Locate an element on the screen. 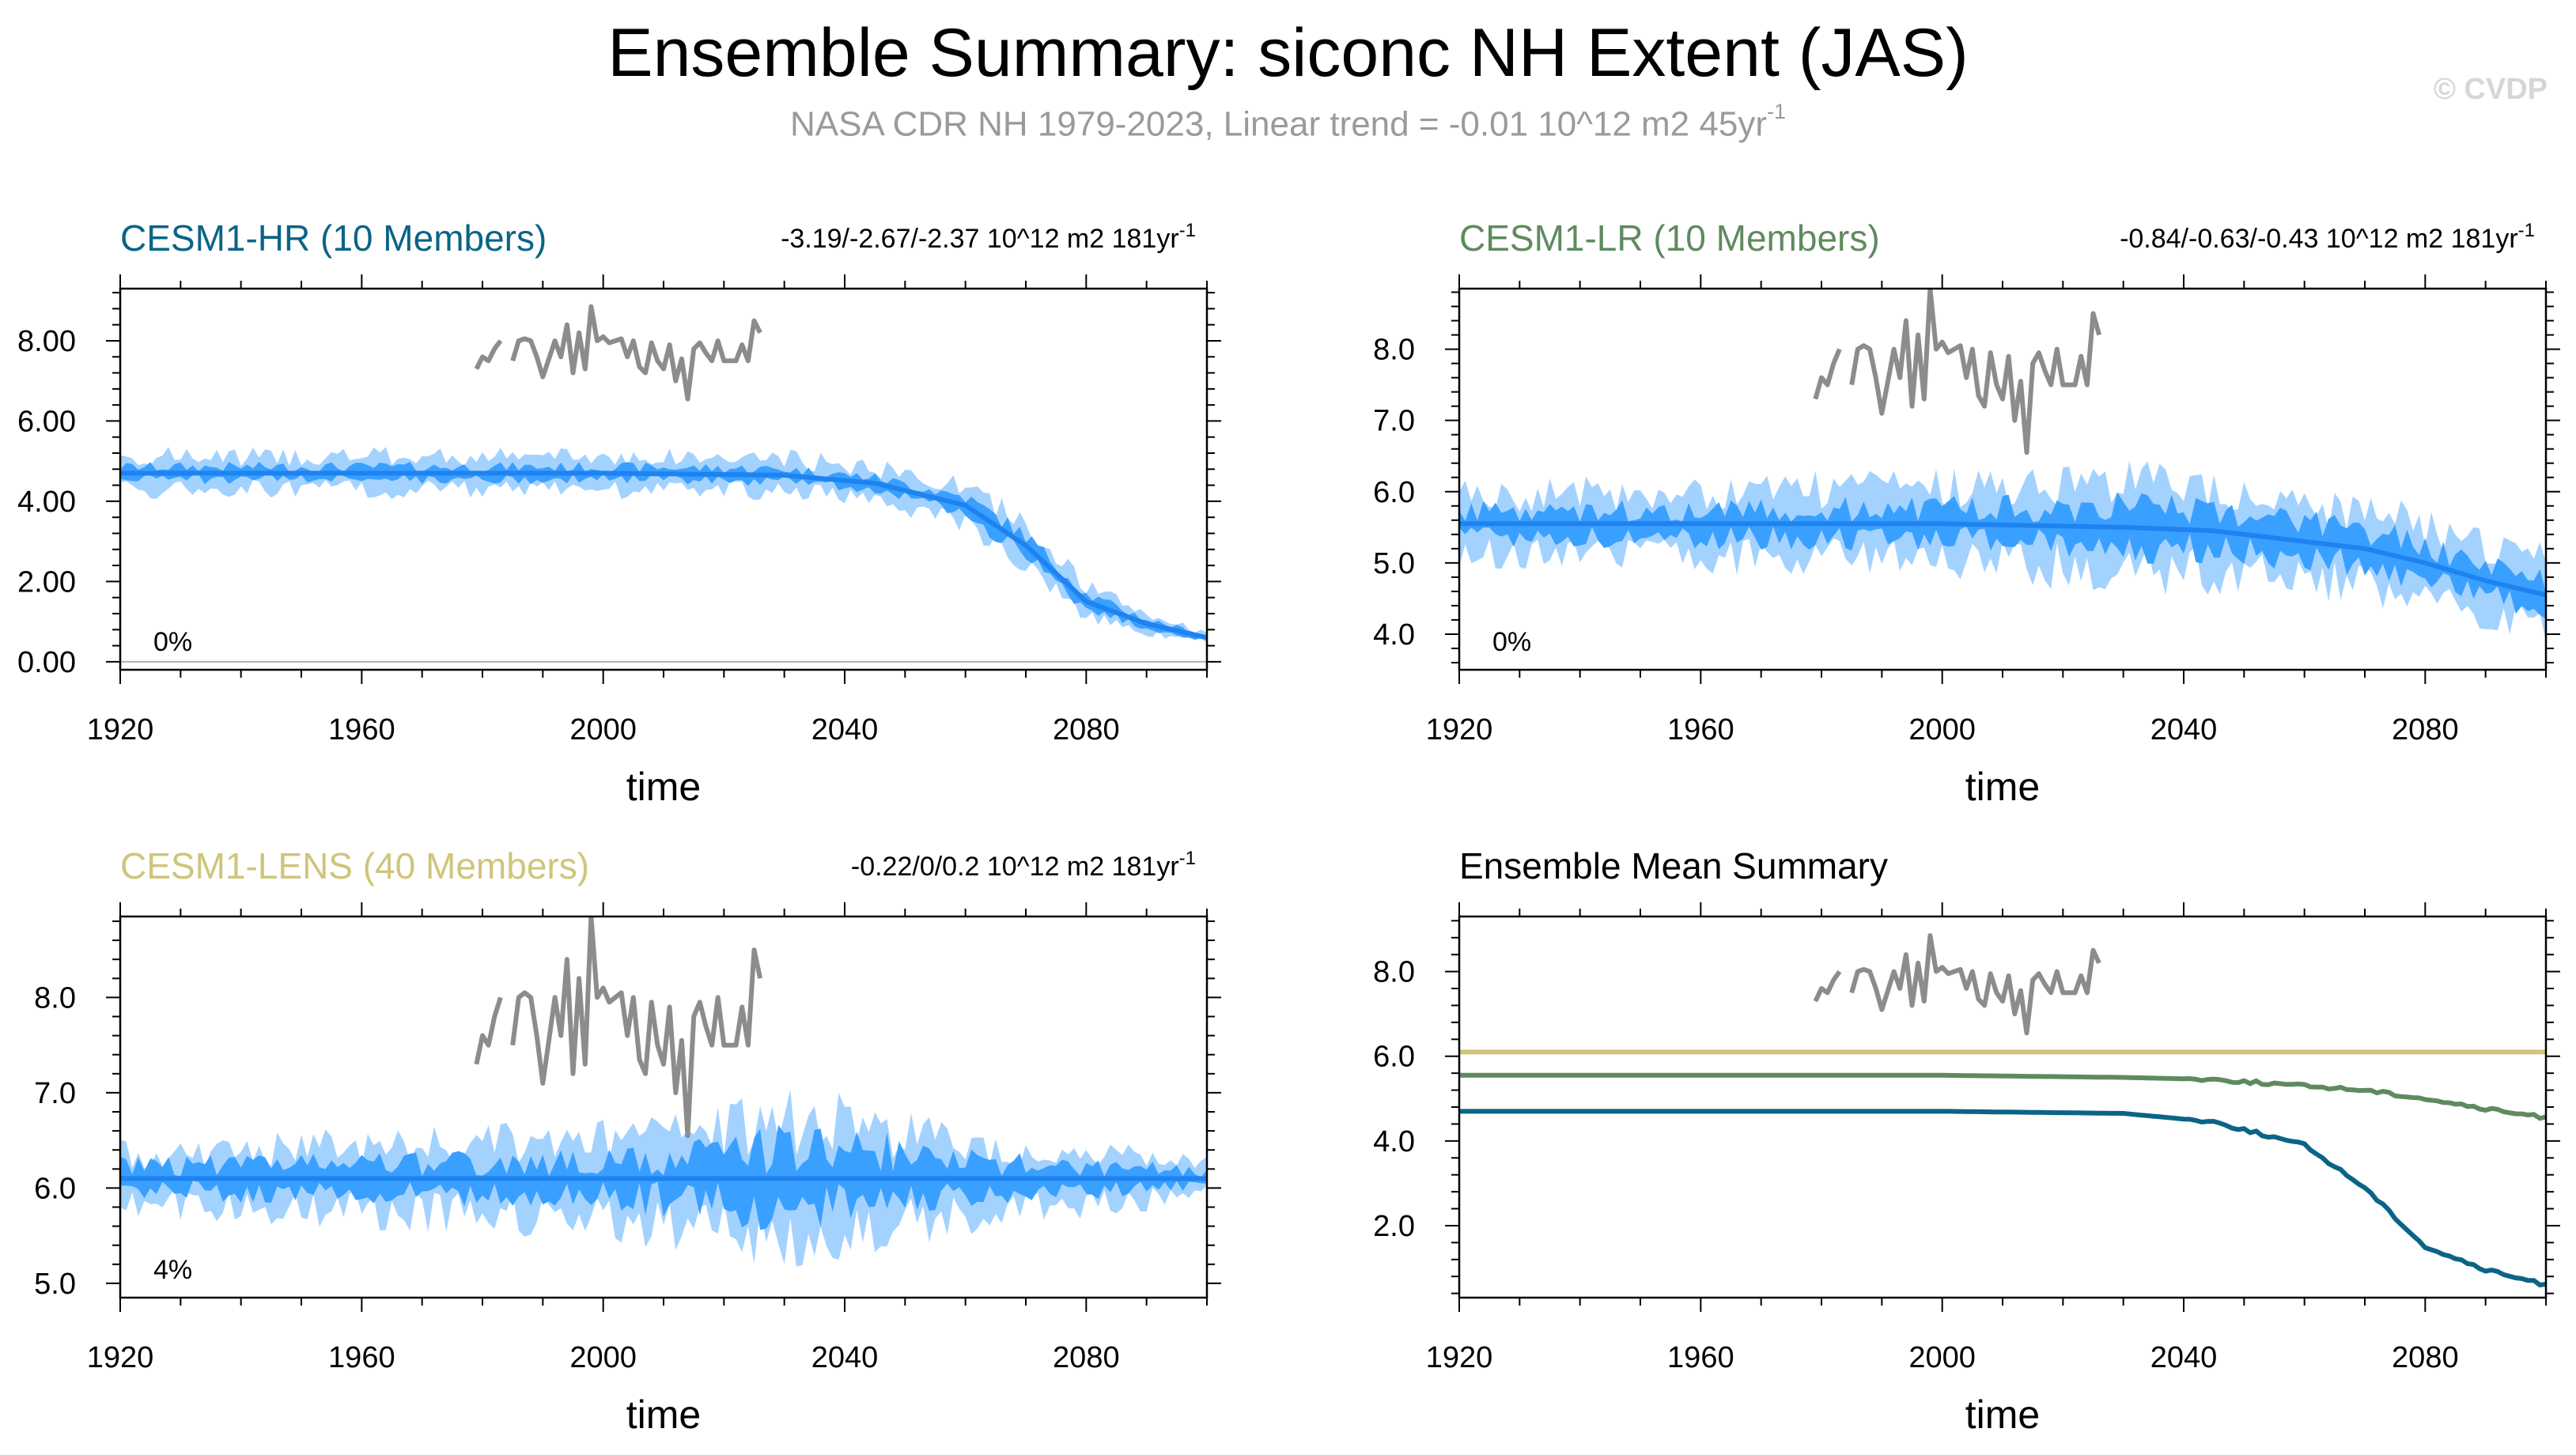 Image resolution: width=2576 pixels, height=1455 pixels. panel-title: Ensemble Mean Summary is located at coordinates (1674, 865).